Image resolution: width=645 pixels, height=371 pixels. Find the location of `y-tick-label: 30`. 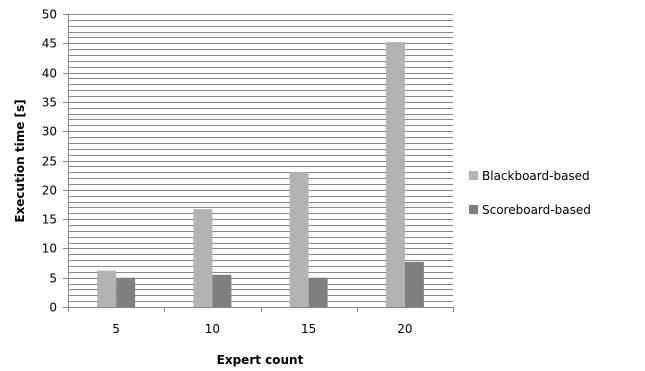

y-tick-label: 30 is located at coordinates (49, 132).